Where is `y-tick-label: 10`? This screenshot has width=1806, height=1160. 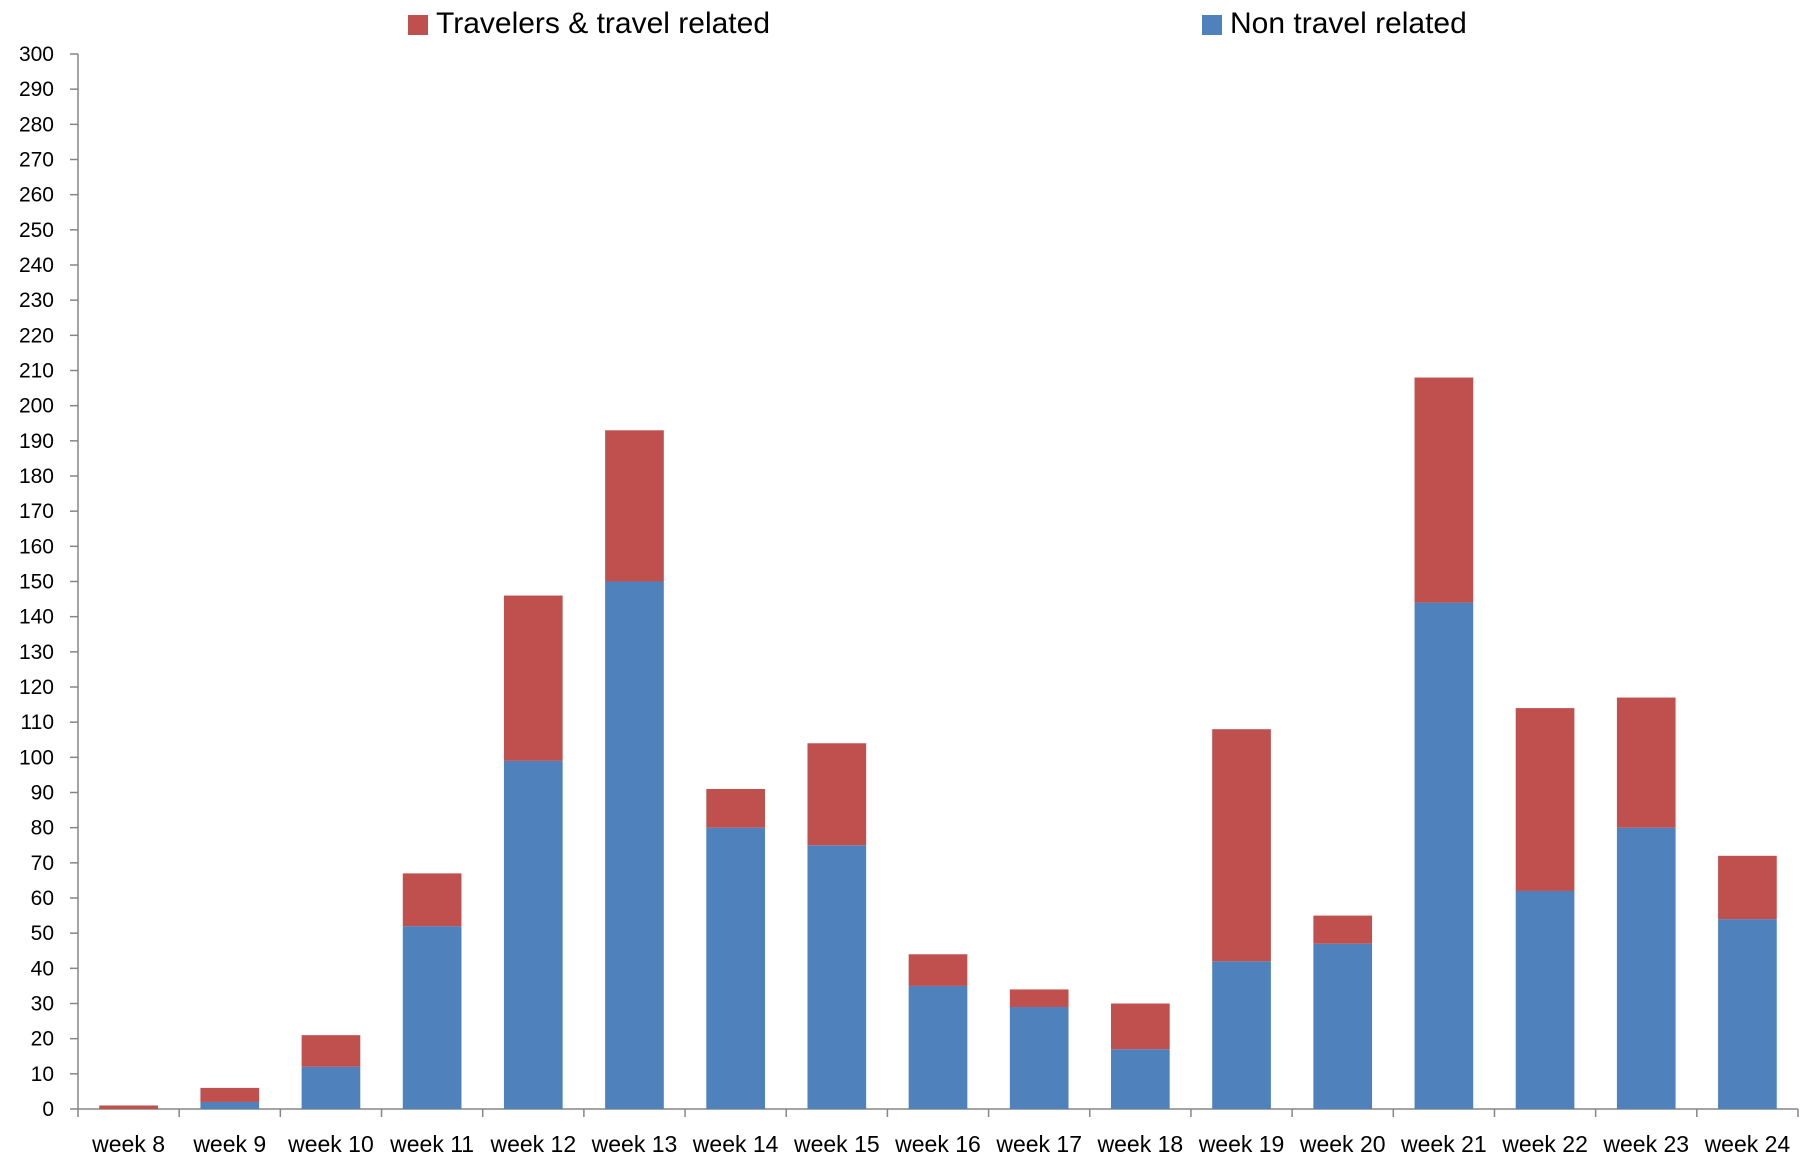
y-tick-label: 10 is located at coordinates (42, 1074).